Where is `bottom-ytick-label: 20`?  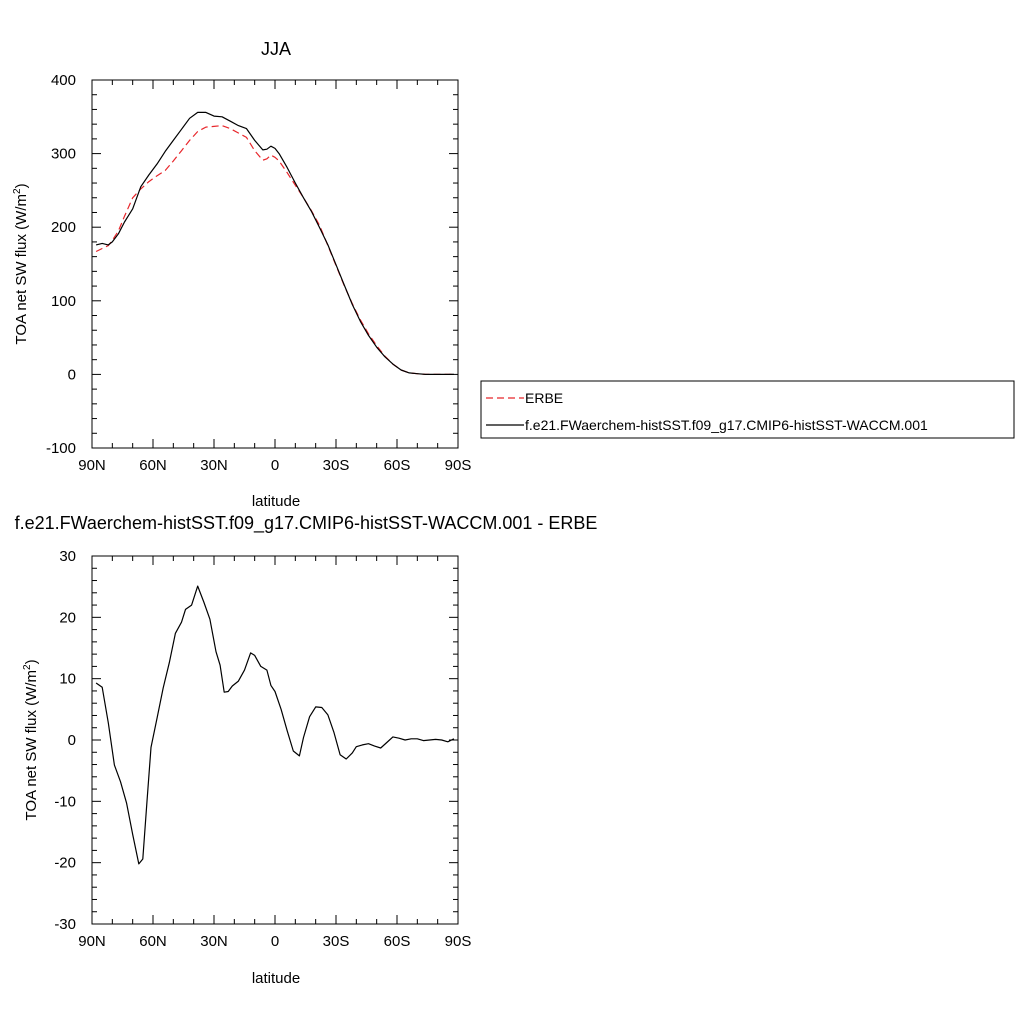
bottom-ytick-label: 20 is located at coordinates (67, 617).